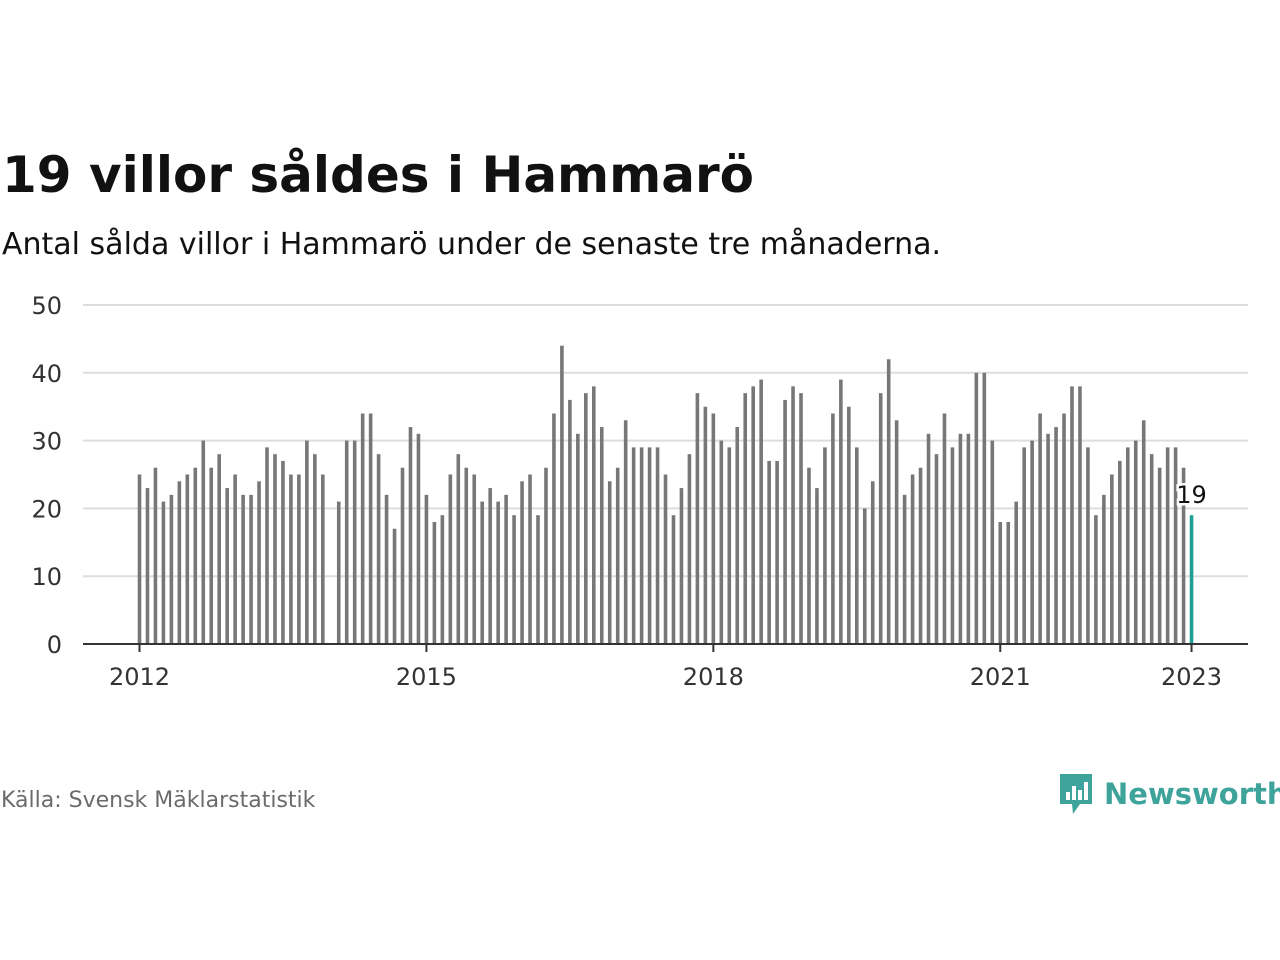 This screenshot has height=960, width=1280. Describe the element at coordinates (1192, 495) in the screenshot. I see `data-labels: 19` at that location.